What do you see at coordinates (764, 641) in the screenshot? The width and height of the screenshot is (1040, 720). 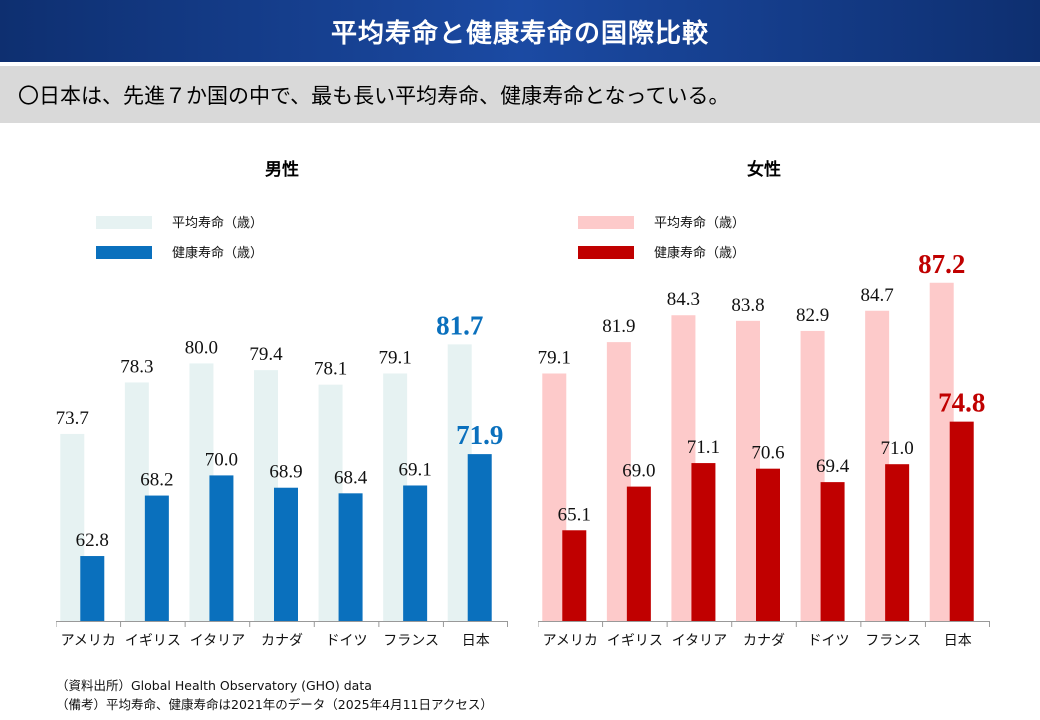 I see `female-category-label-3: カナダ` at bounding box center [764, 641].